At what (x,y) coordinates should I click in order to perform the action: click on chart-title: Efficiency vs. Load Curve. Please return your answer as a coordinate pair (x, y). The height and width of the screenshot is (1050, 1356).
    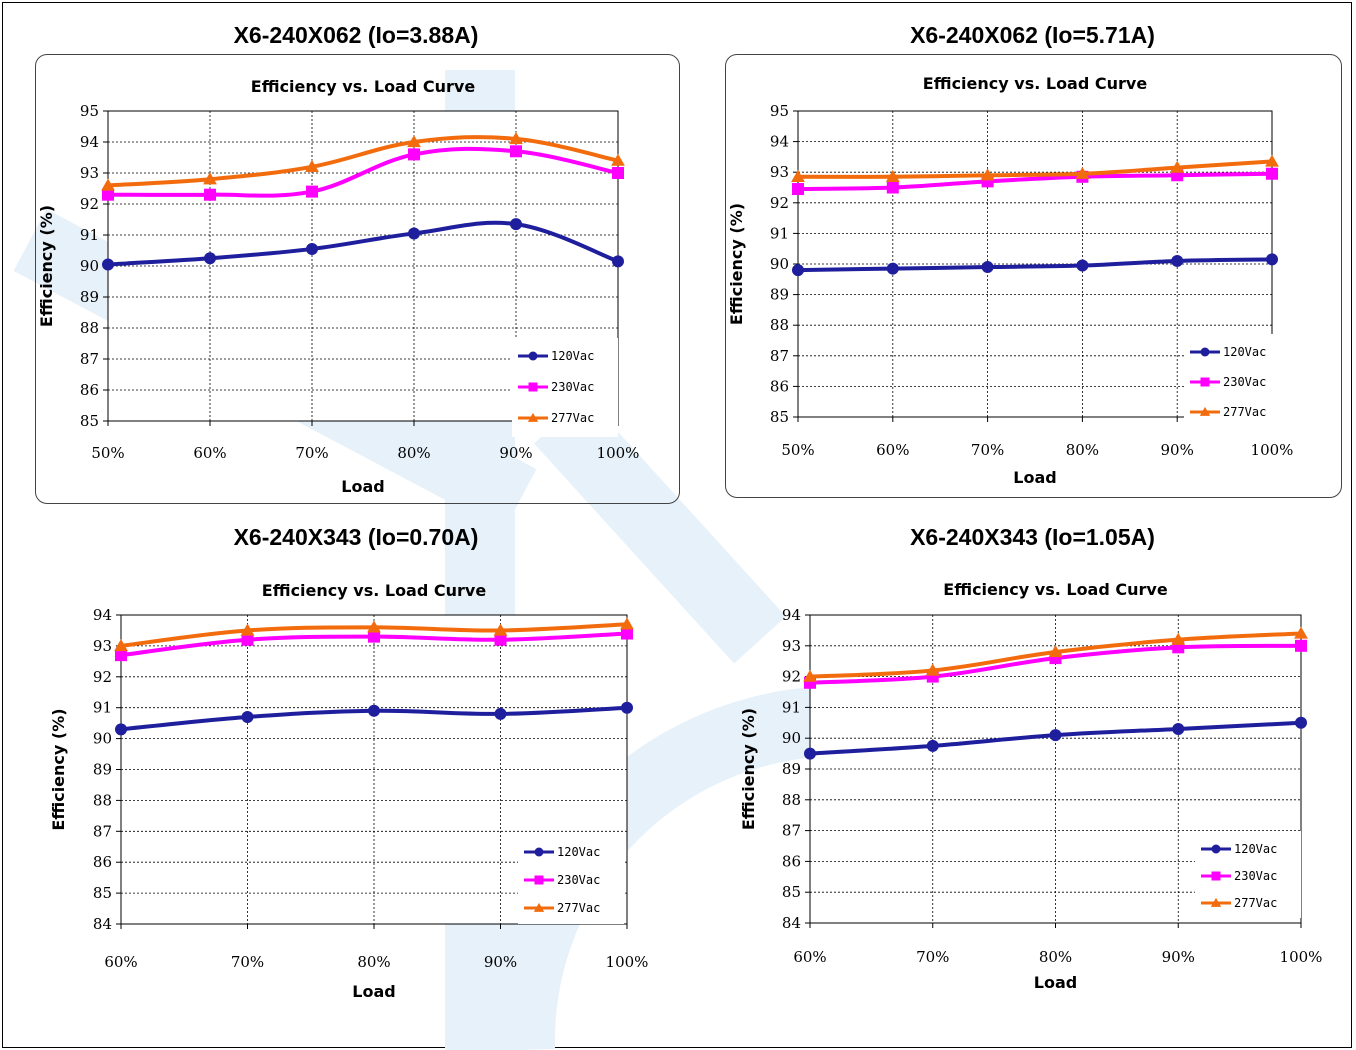
    Looking at the image, I should click on (374, 590).